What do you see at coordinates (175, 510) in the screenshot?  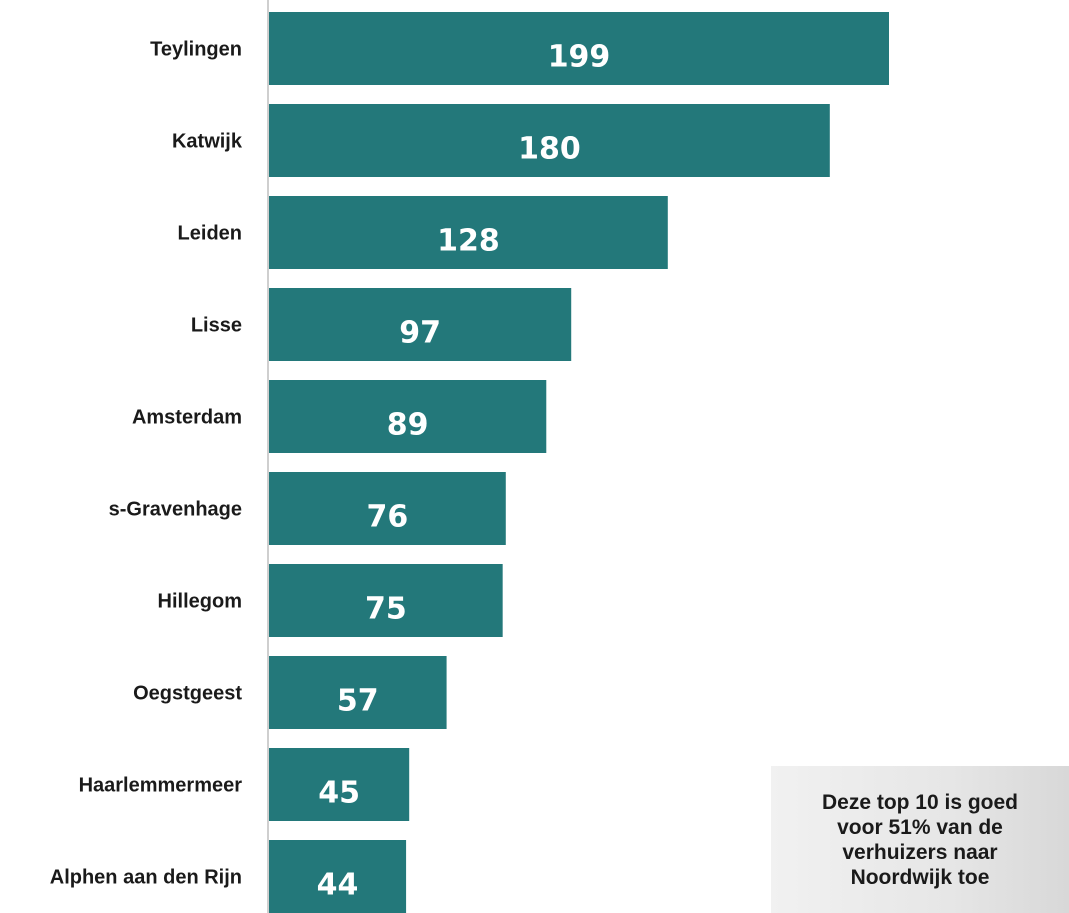 I see `category-label: s-Gravenhage` at bounding box center [175, 510].